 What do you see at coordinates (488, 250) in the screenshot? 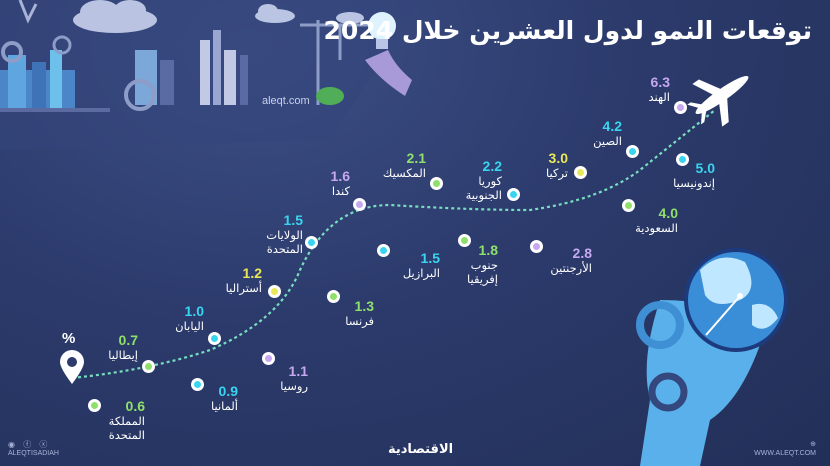
I see `growth-value: 1.8` at bounding box center [488, 250].